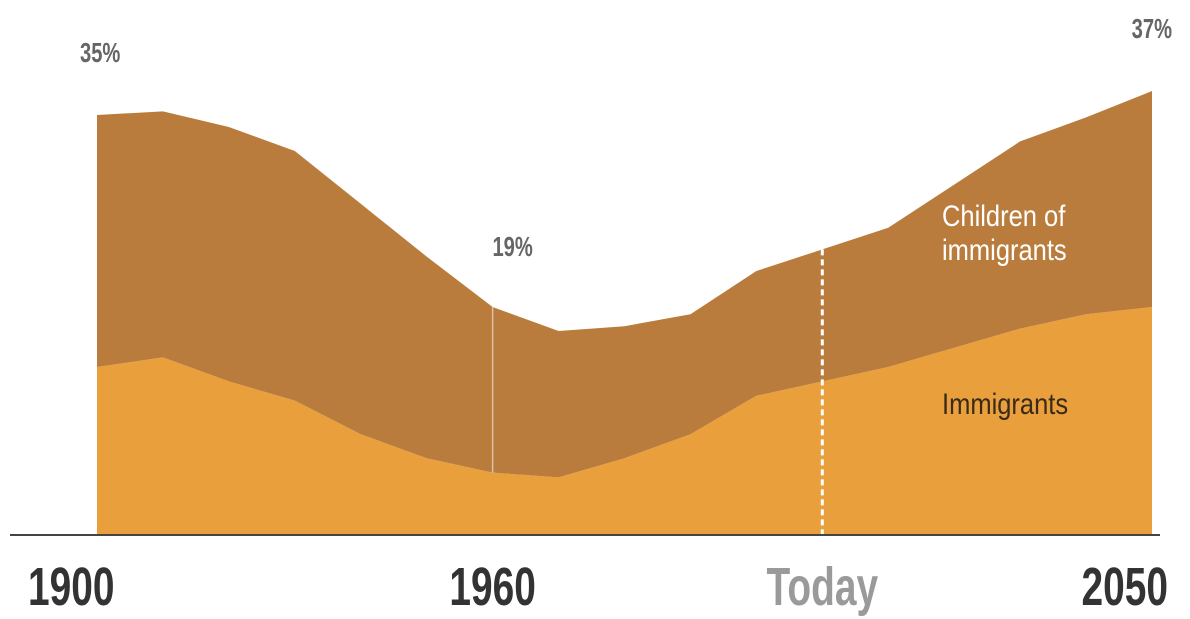  I want to click on total-label: 35%, so click(100, 53).